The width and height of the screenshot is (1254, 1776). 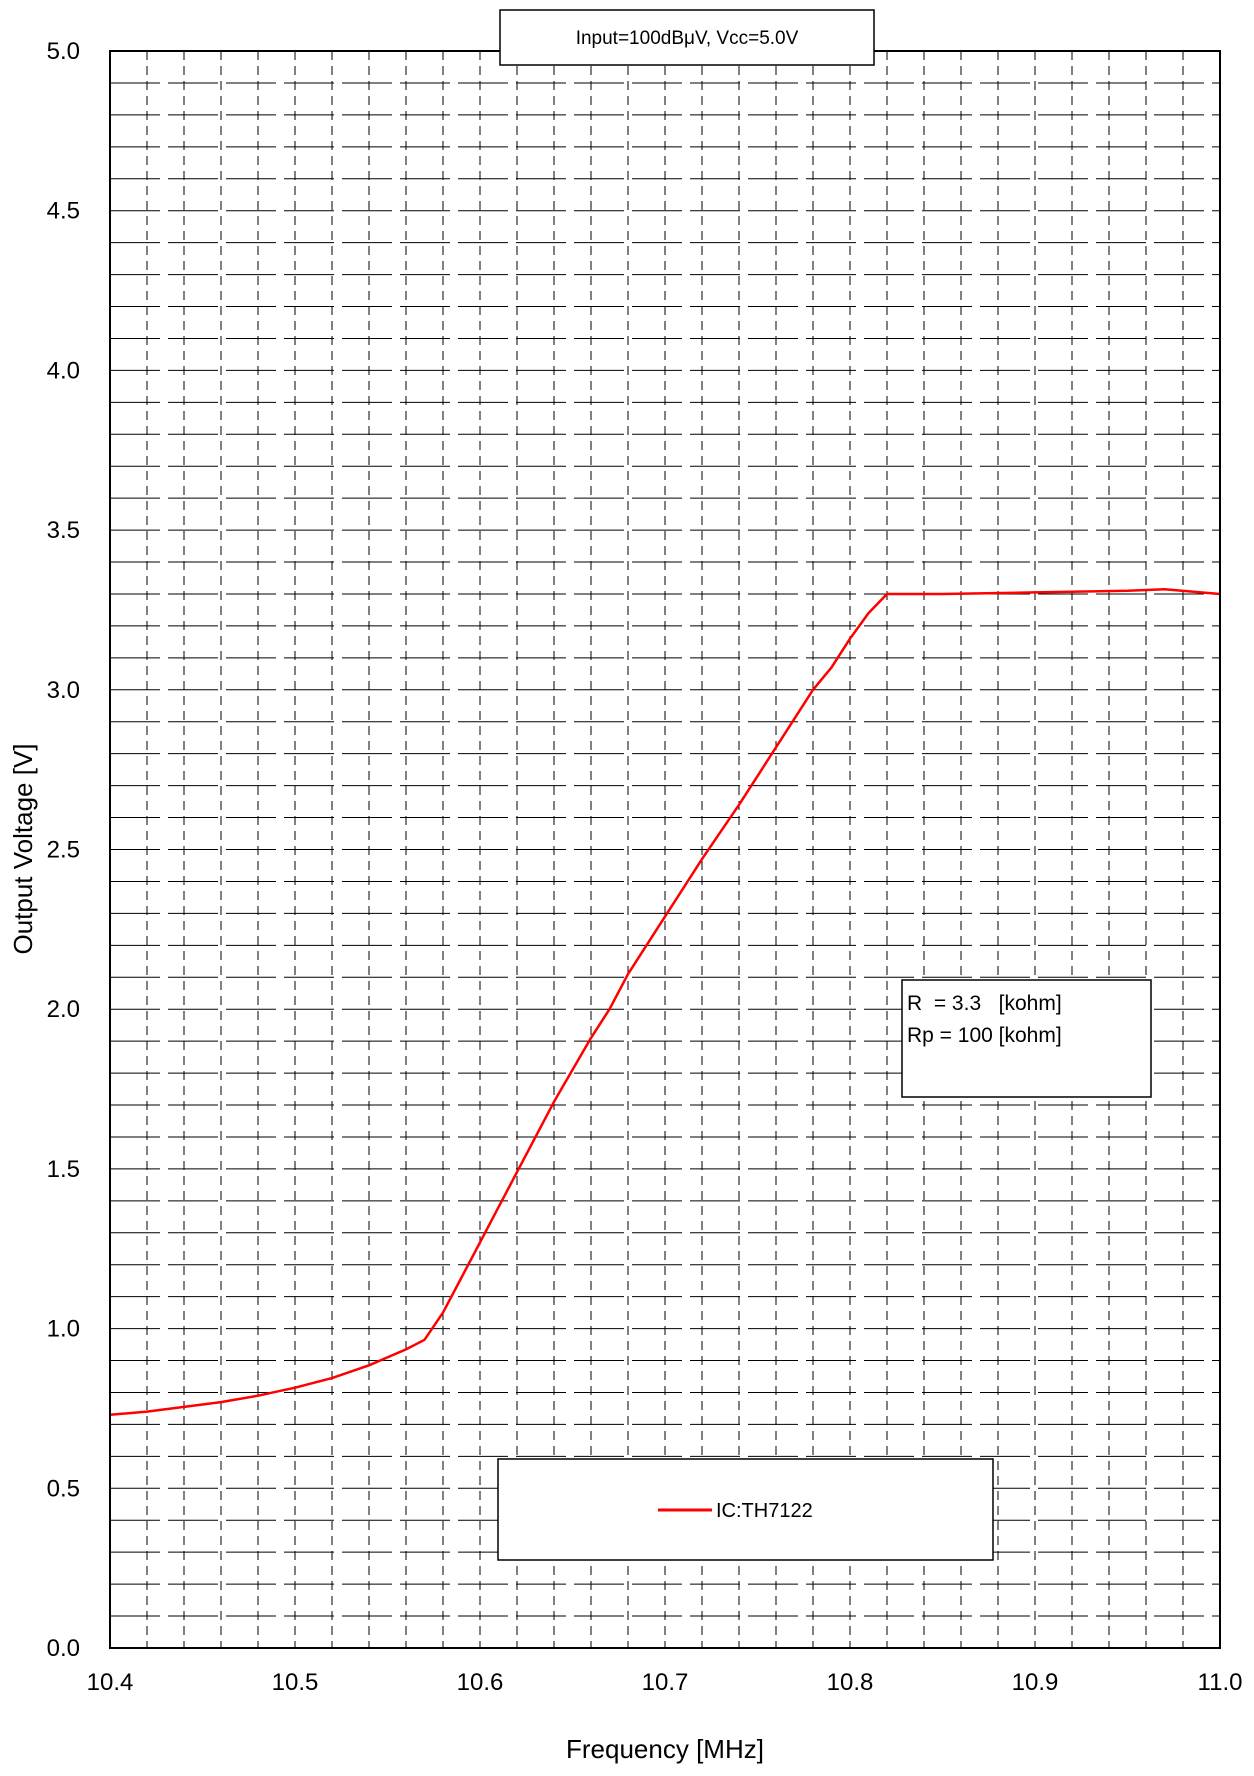 What do you see at coordinates (850, 1682) in the screenshot?
I see `x-tick-label: 10.8` at bounding box center [850, 1682].